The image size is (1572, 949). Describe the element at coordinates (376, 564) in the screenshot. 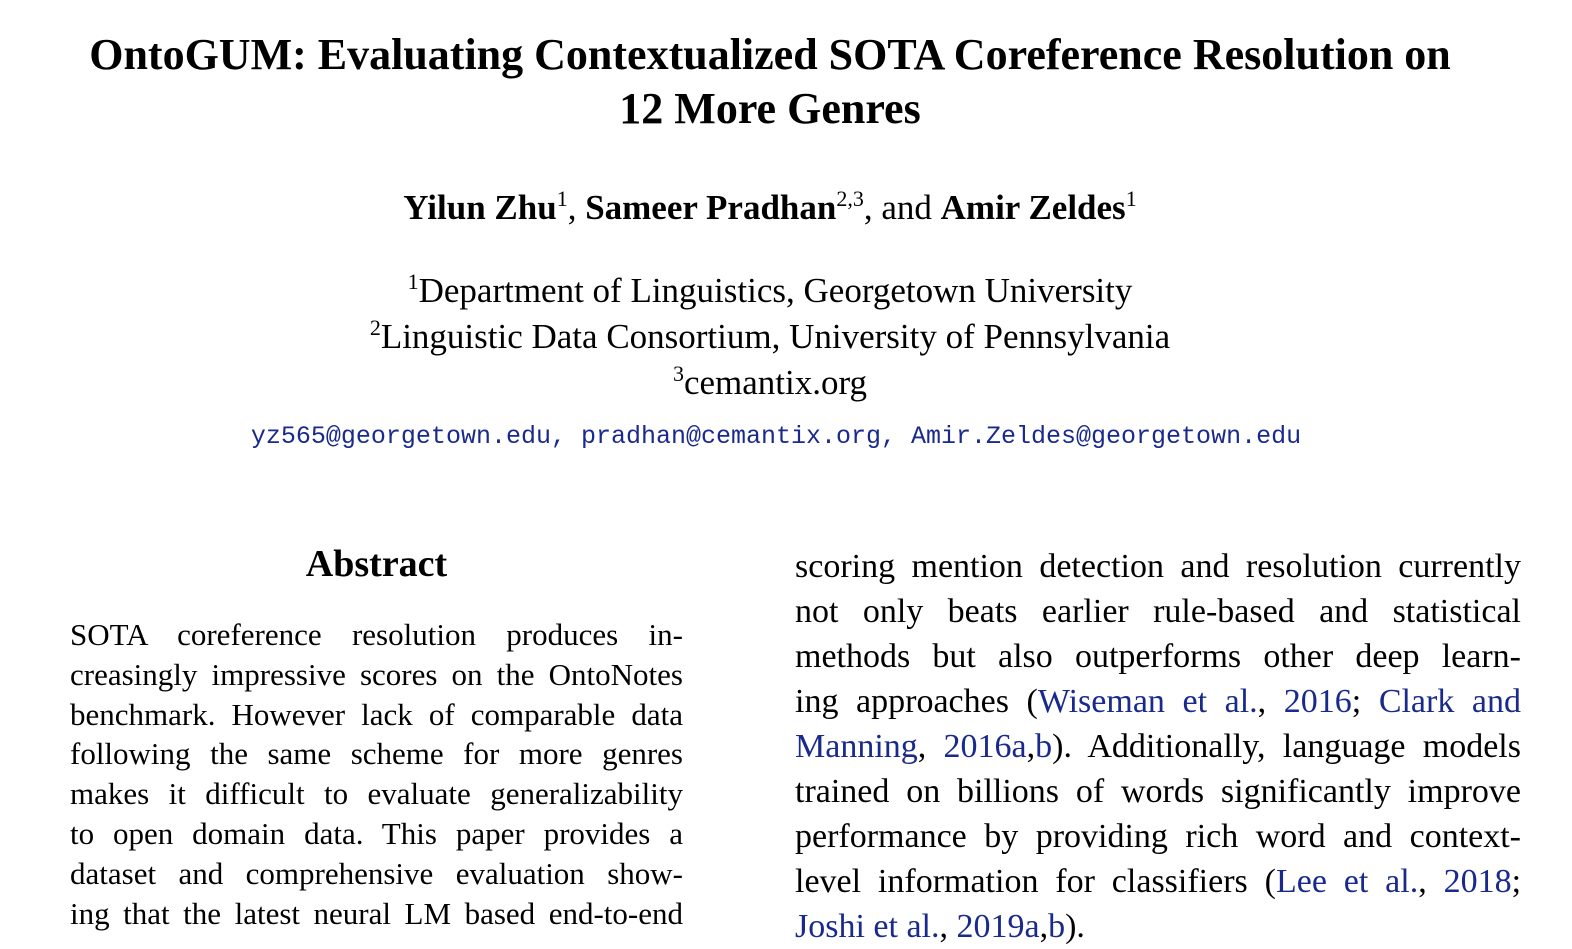

I see `abstract-heading: Abstract` at that location.